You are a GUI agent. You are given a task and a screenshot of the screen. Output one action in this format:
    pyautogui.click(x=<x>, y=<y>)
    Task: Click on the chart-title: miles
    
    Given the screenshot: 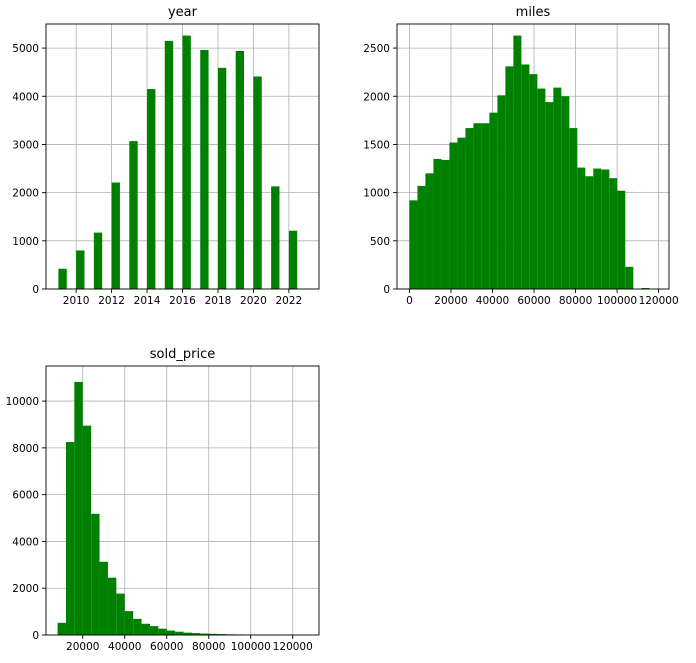 What is the action you would take?
    pyautogui.click(x=533, y=12)
    